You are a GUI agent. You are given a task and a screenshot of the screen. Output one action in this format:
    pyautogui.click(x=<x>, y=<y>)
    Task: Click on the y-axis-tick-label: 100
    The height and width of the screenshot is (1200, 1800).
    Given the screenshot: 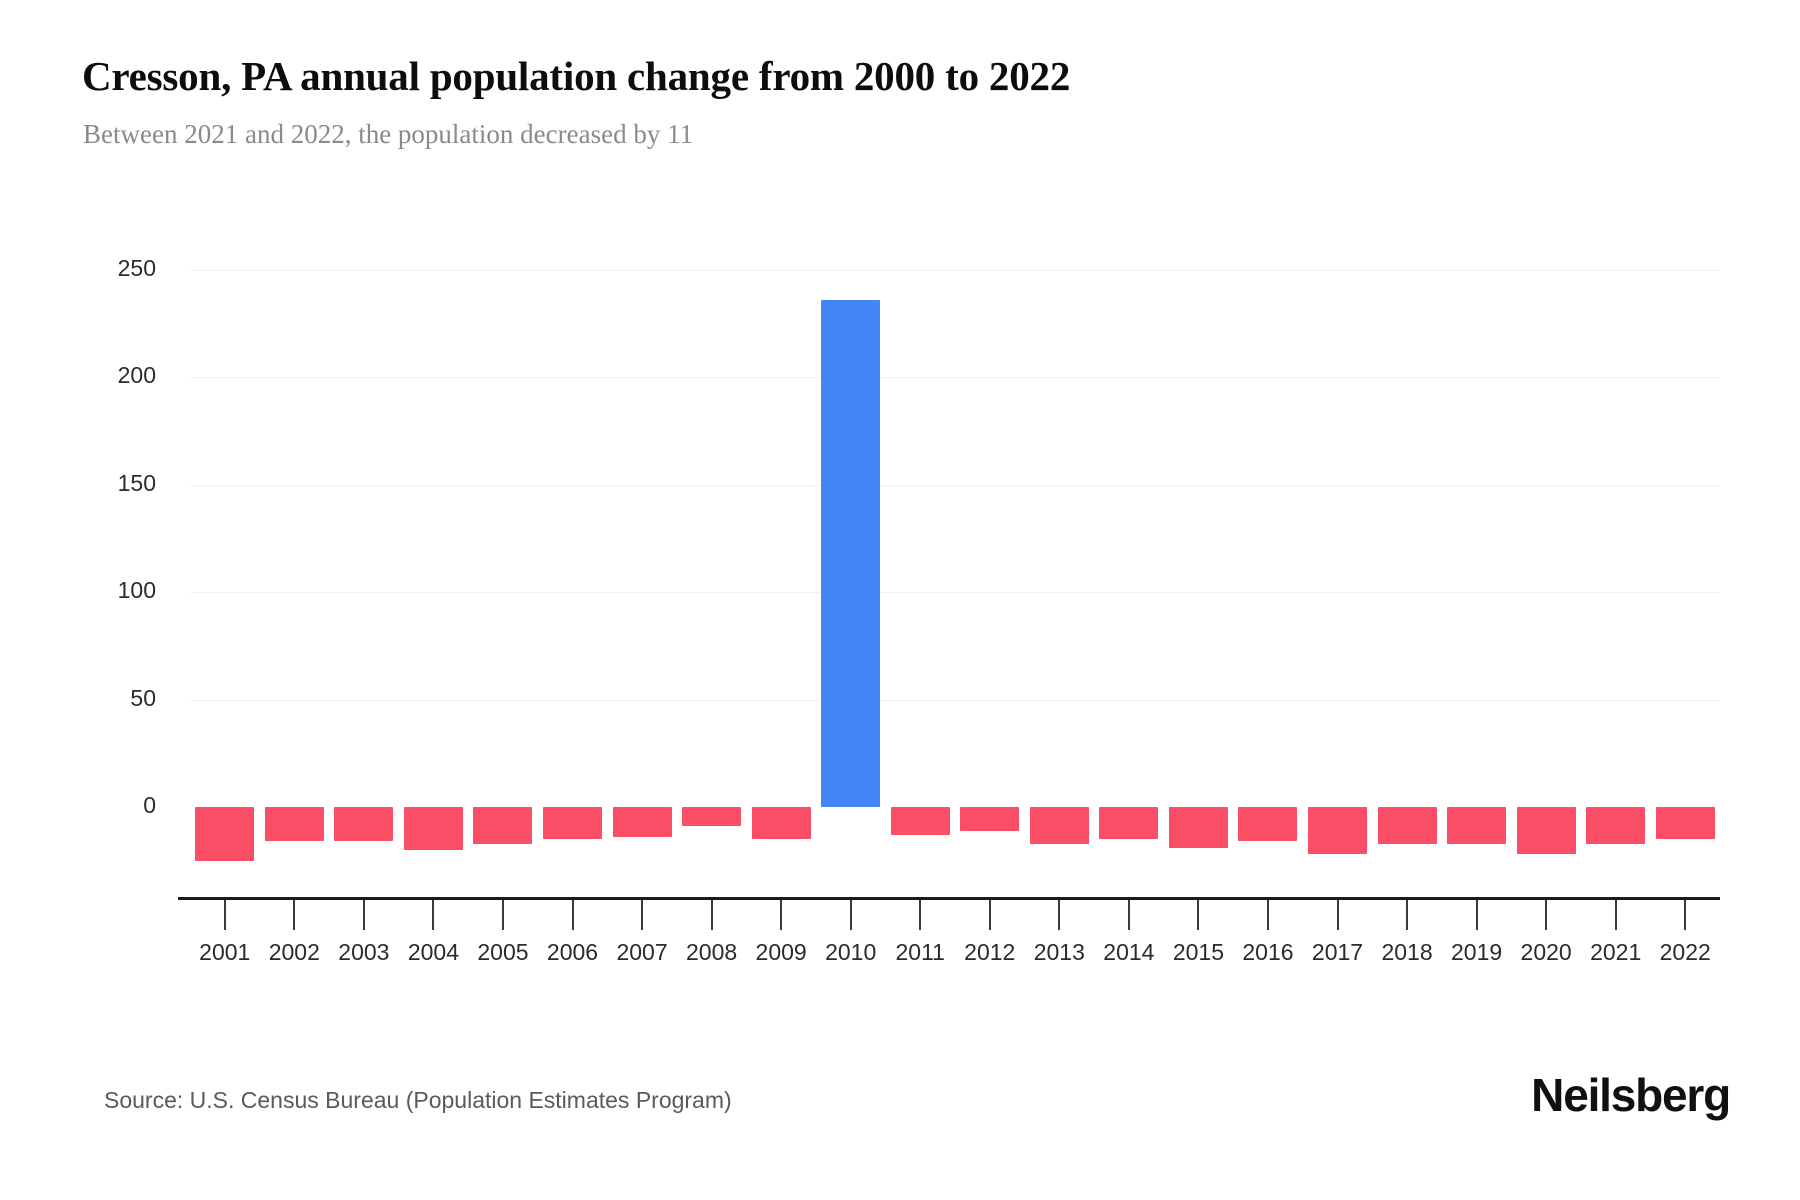 What is the action you would take?
    pyautogui.click(x=136, y=590)
    